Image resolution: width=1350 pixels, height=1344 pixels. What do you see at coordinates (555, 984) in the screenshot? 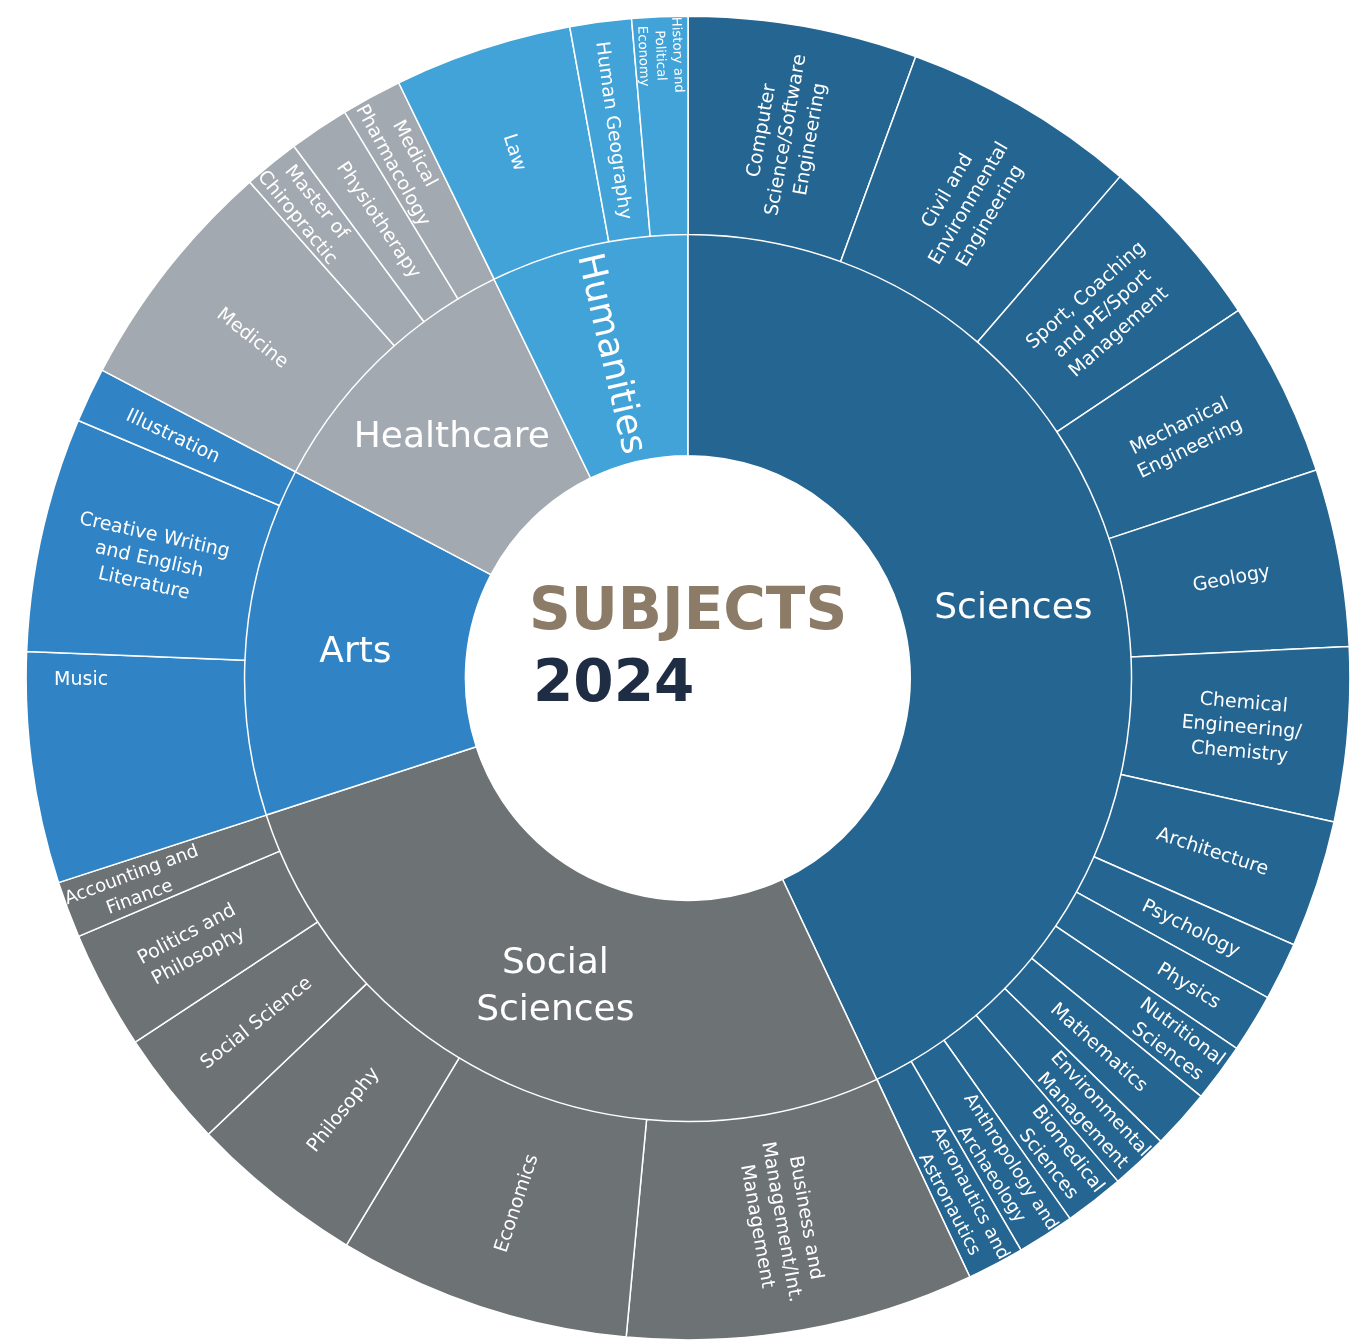
I see `slice-label: Social Sciences` at bounding box center [555, 984].